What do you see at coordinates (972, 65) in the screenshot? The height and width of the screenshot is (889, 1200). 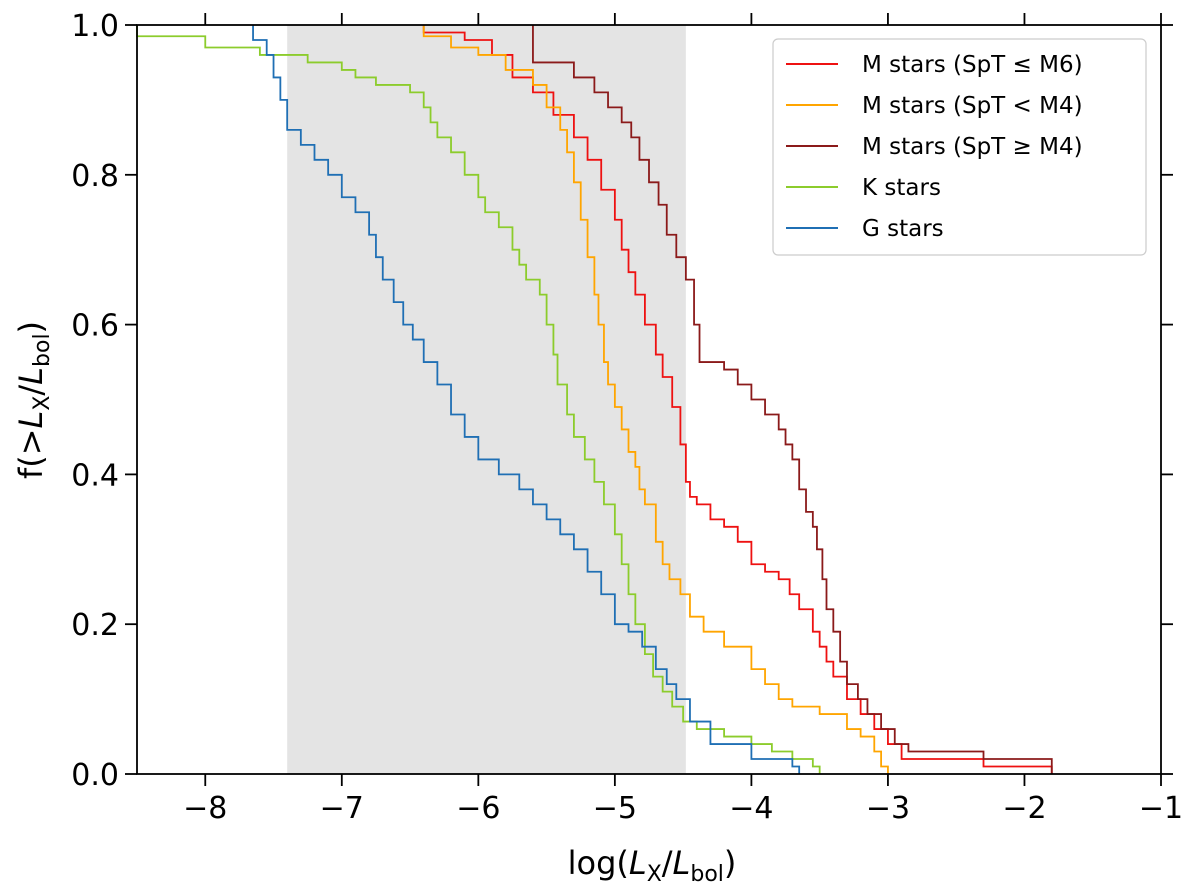 I see `legend-label-0: M stars (SpT ≤ M6)` at bounding box center [972, 65].